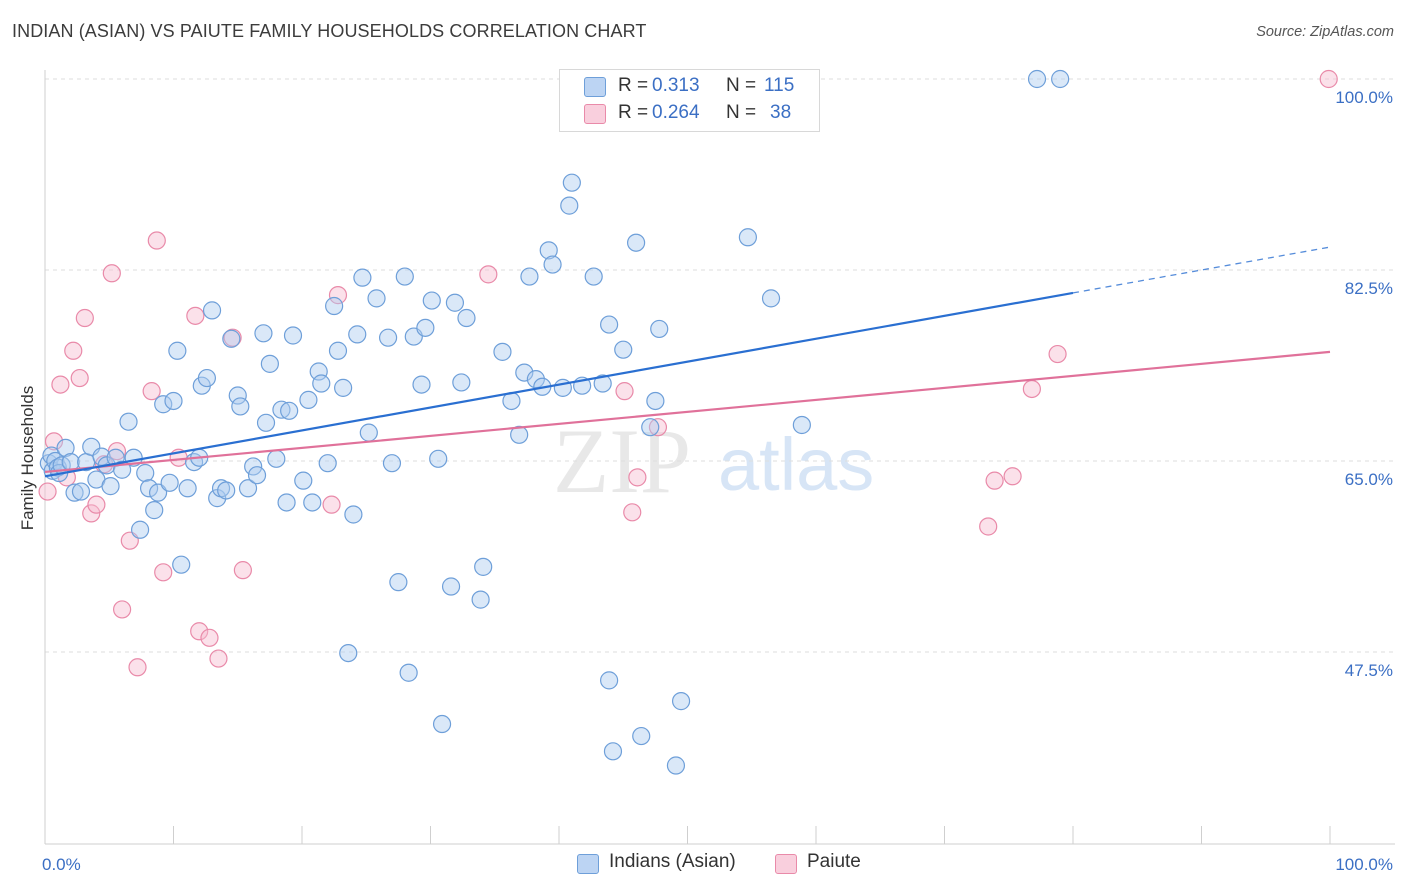  What do you see at coordinates (588, 864) in the screenshot?
I see `bottom-legend-swatch-blue` at bounding box center [588, 864].